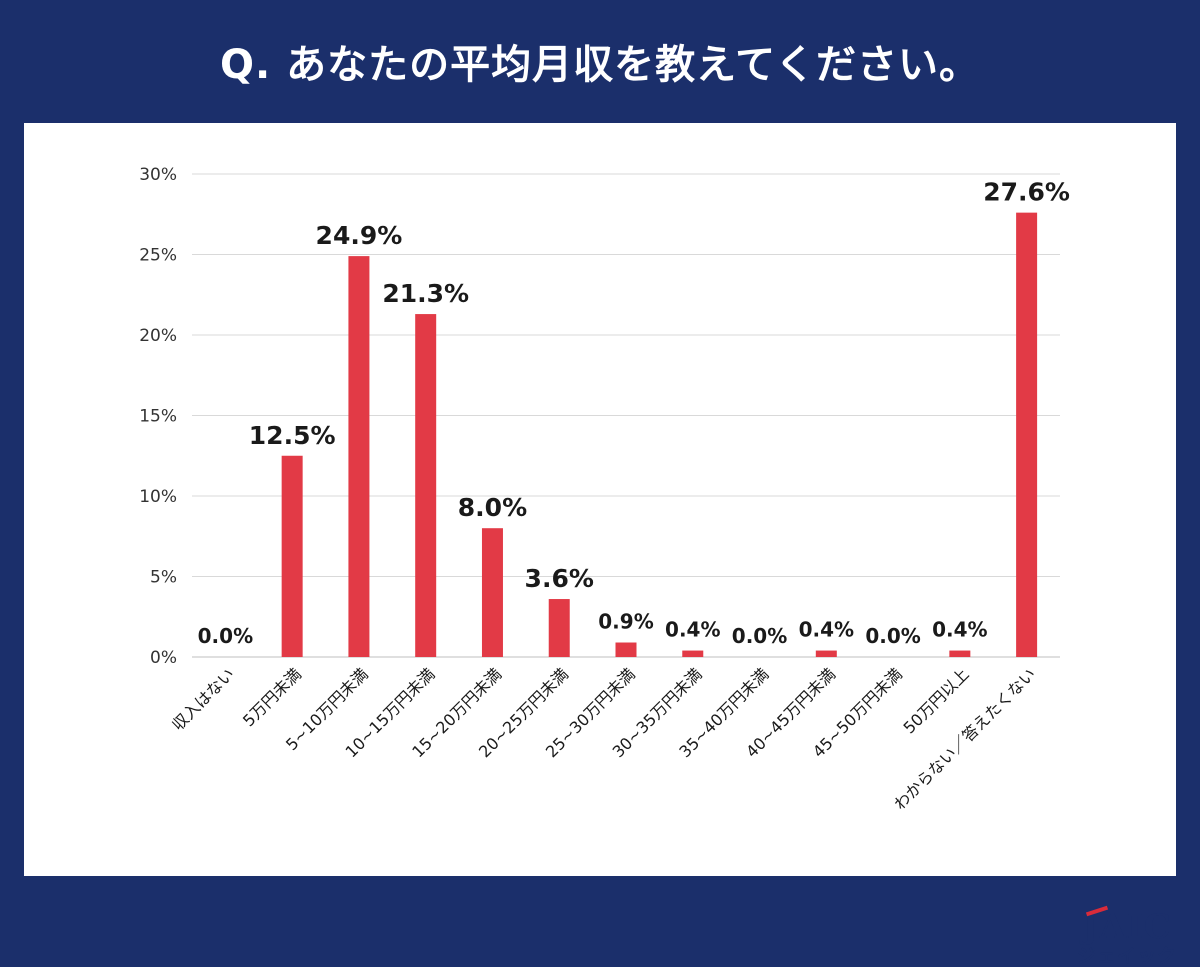 Image resolution: width=1200 pixels, height=967 pixels. Describe the element at coordinates (1126, 956) in the screenshot. I see `logo-subtitle: ジェイック` at that location.